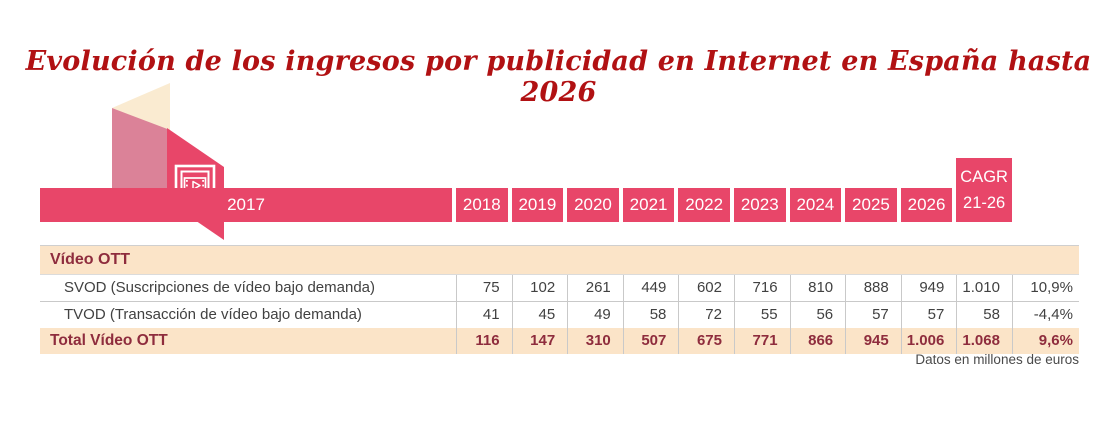 The width and height of the screenshot is (1117, 433). What do you see at coordinates (650, 288) in the screenshot?
I see `value-cell: 449` at bounding box center [650, 288].